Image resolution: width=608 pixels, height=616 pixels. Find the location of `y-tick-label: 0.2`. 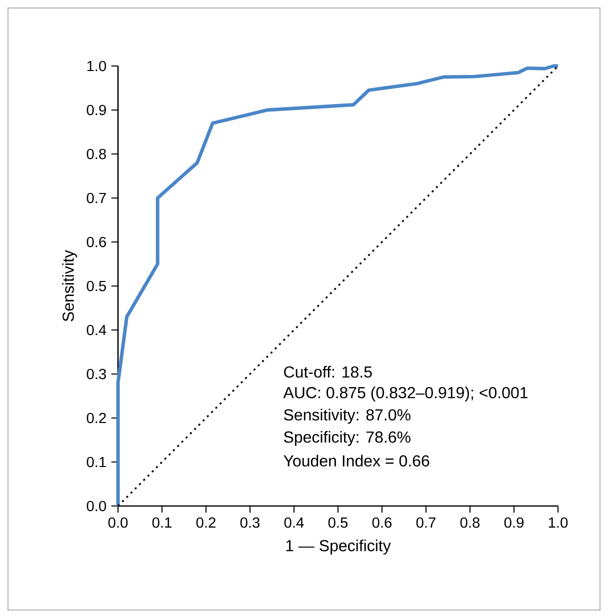

y-tick-label: 0.2 is located at coordinates (96, 418).